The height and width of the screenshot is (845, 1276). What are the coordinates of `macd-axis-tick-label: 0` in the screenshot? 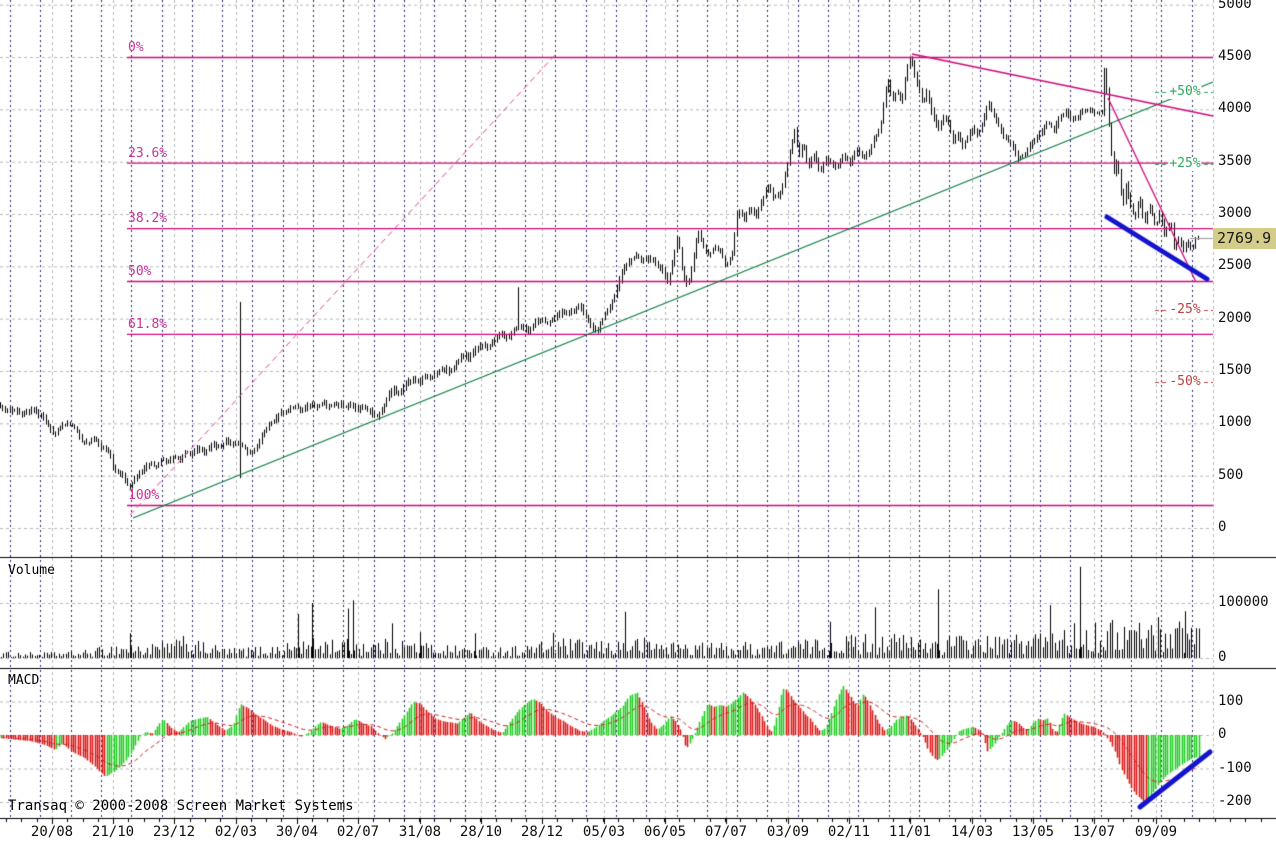 It's located at (1222, 734).